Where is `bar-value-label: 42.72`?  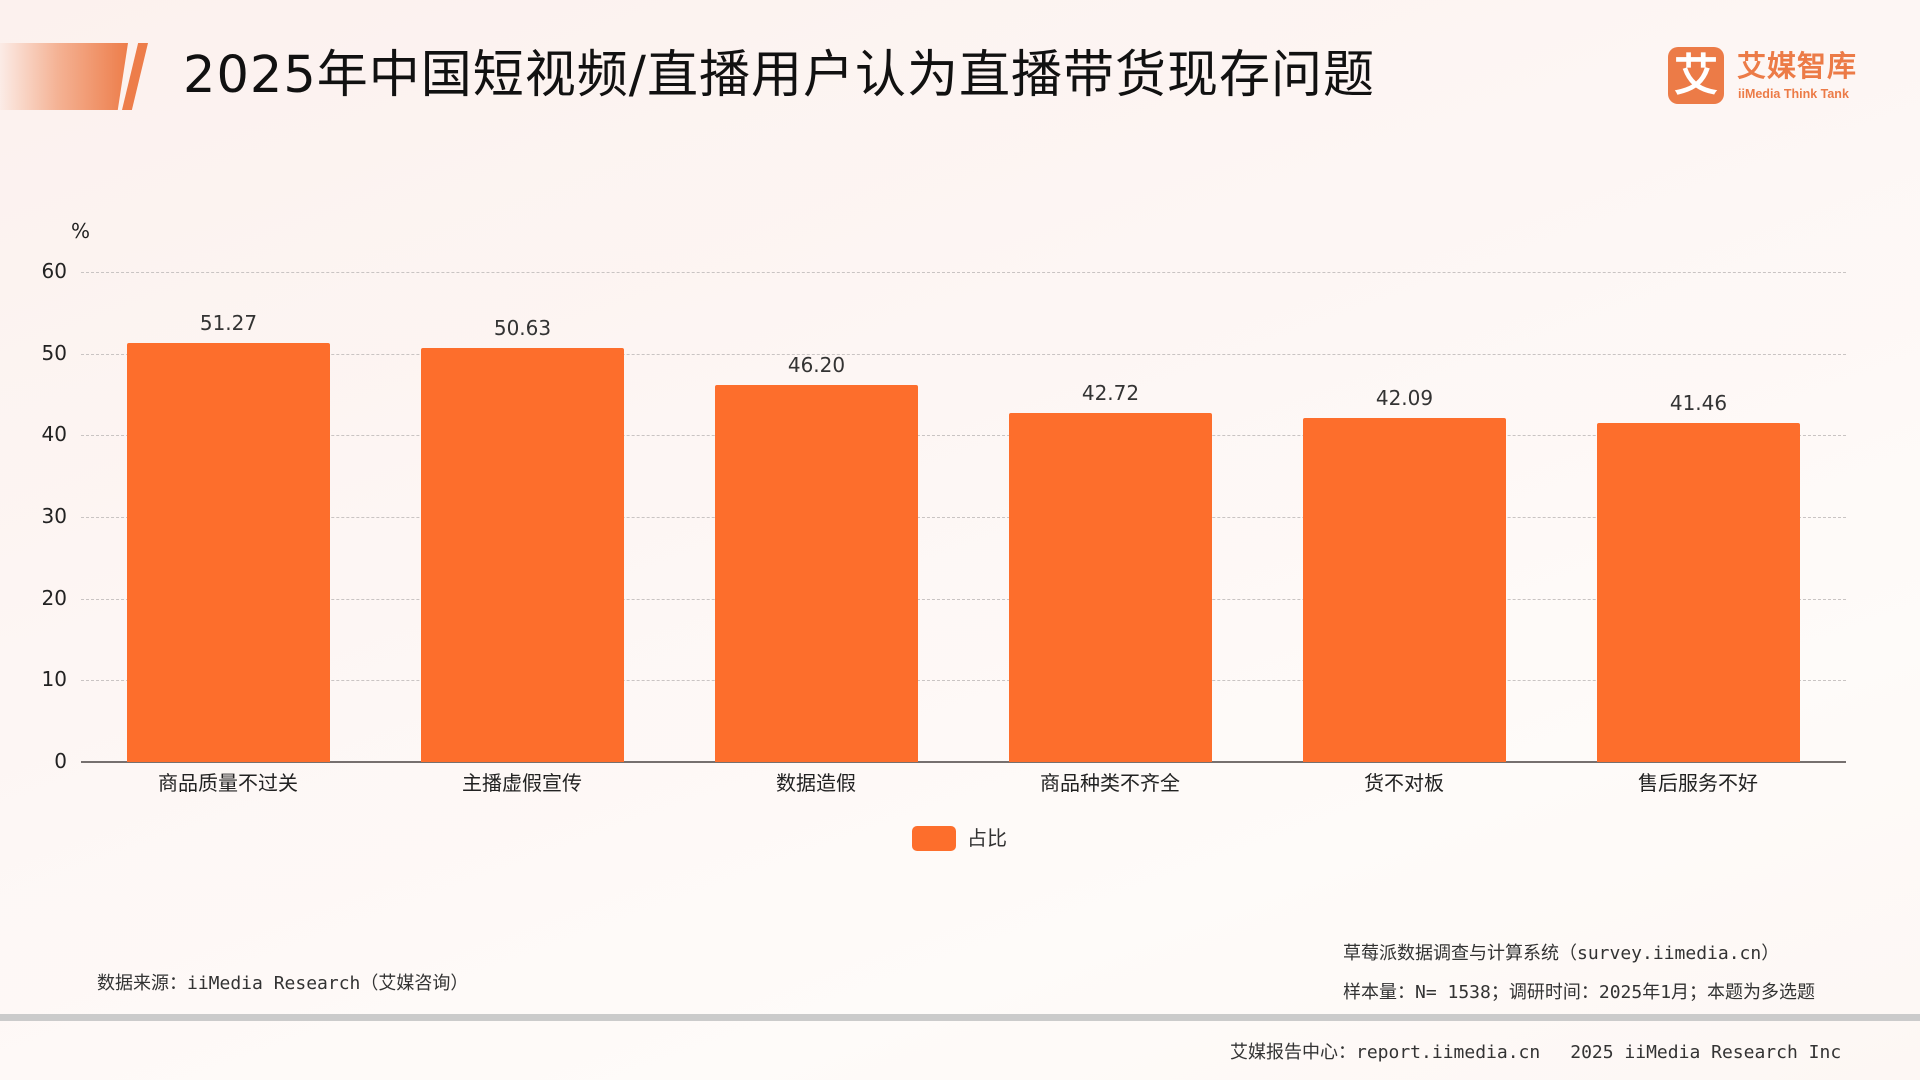 bar-value-label: 42.72 is located at coordinates (1110, 392).